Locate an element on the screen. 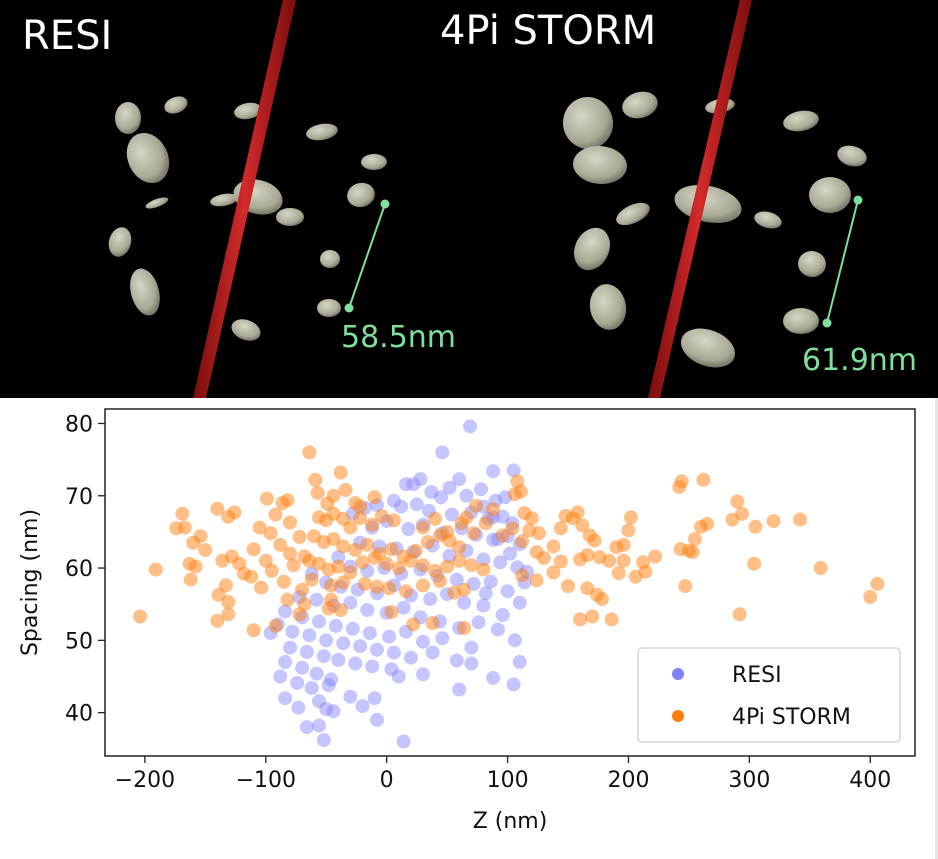 The image size is (938, 859). y-axis: 40 50 60 70 80 is located at coordinates (85, 569).